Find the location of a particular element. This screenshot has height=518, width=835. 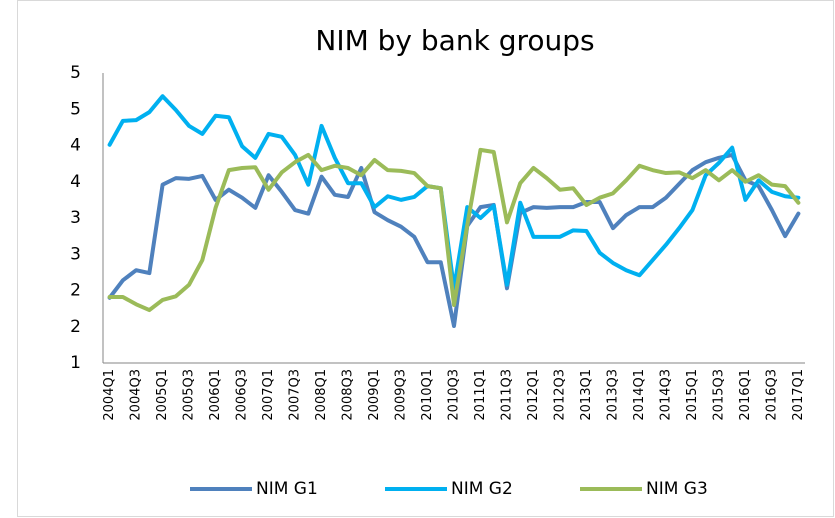

x-tick-label: 2006Q3 is located at coordinates (242, 395).